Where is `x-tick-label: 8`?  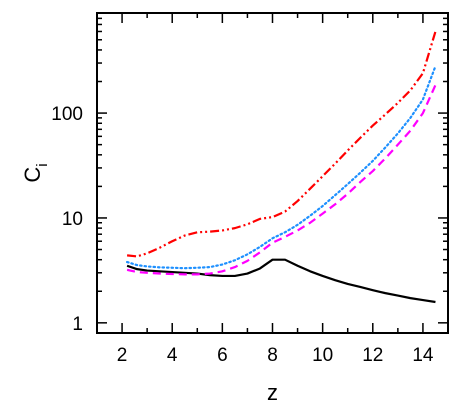
x-tick-label: 8 is located at coordinates (272, 355).